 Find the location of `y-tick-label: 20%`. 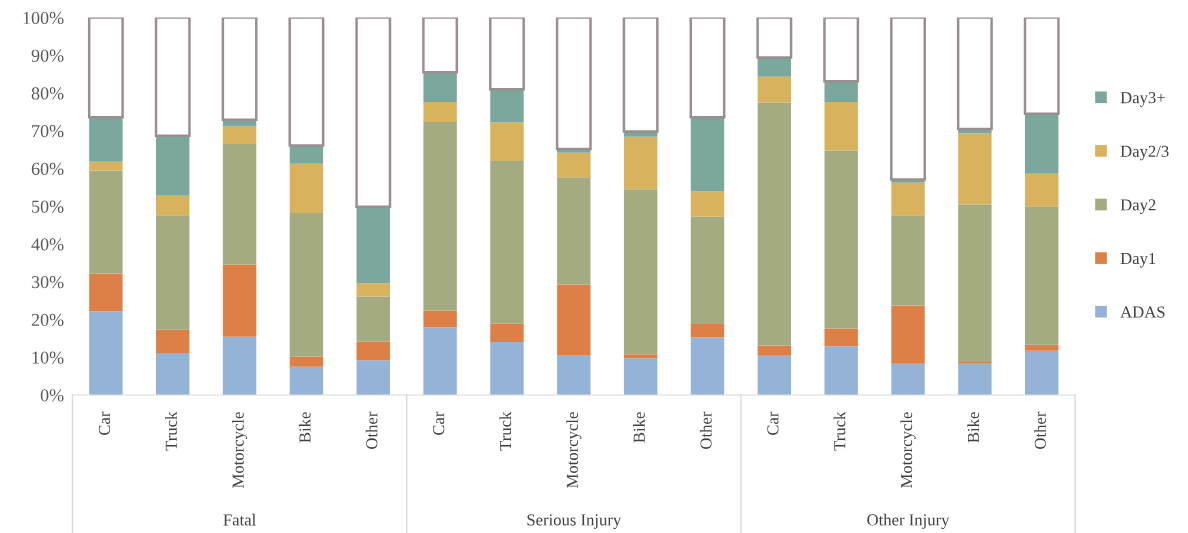

y-tick-label: 20% is located at coordinates (47, 319).